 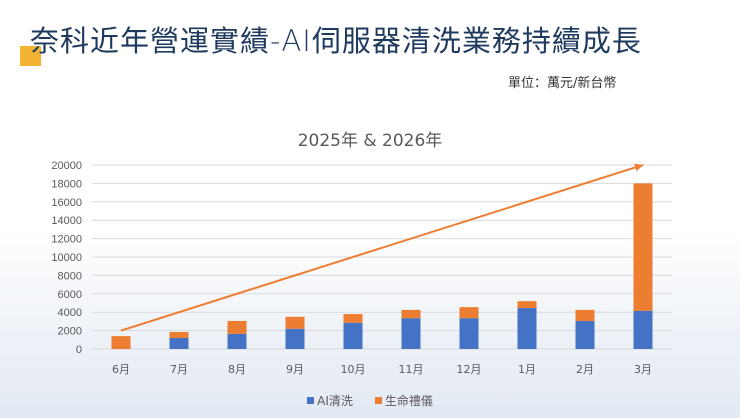 I want to click on x-tick-label: 9月, so click(x=295, y=369).